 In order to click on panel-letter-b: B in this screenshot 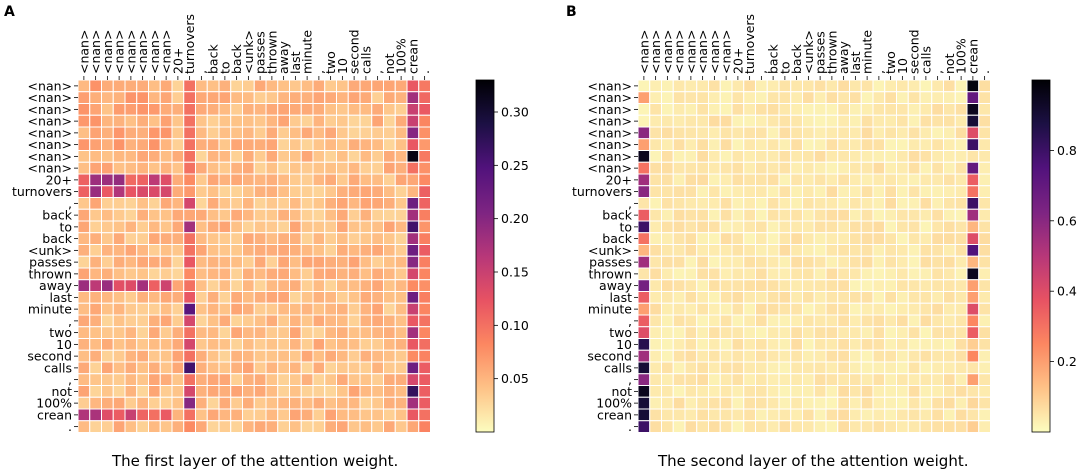, I will do `click(571, 12)`.